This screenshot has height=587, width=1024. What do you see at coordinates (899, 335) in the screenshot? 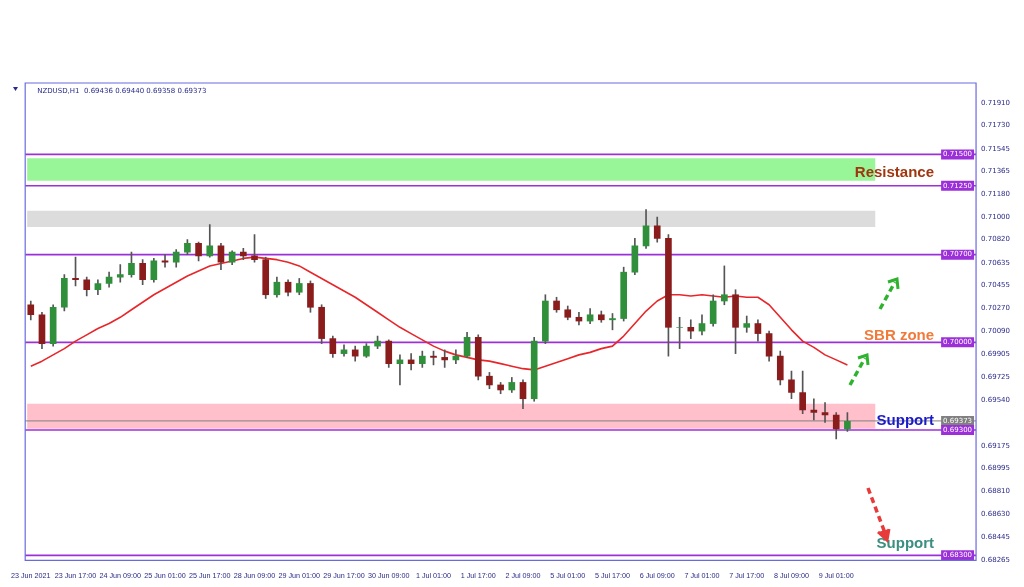
I see `annotation: SBR zone` at bounding box center [899, 335].